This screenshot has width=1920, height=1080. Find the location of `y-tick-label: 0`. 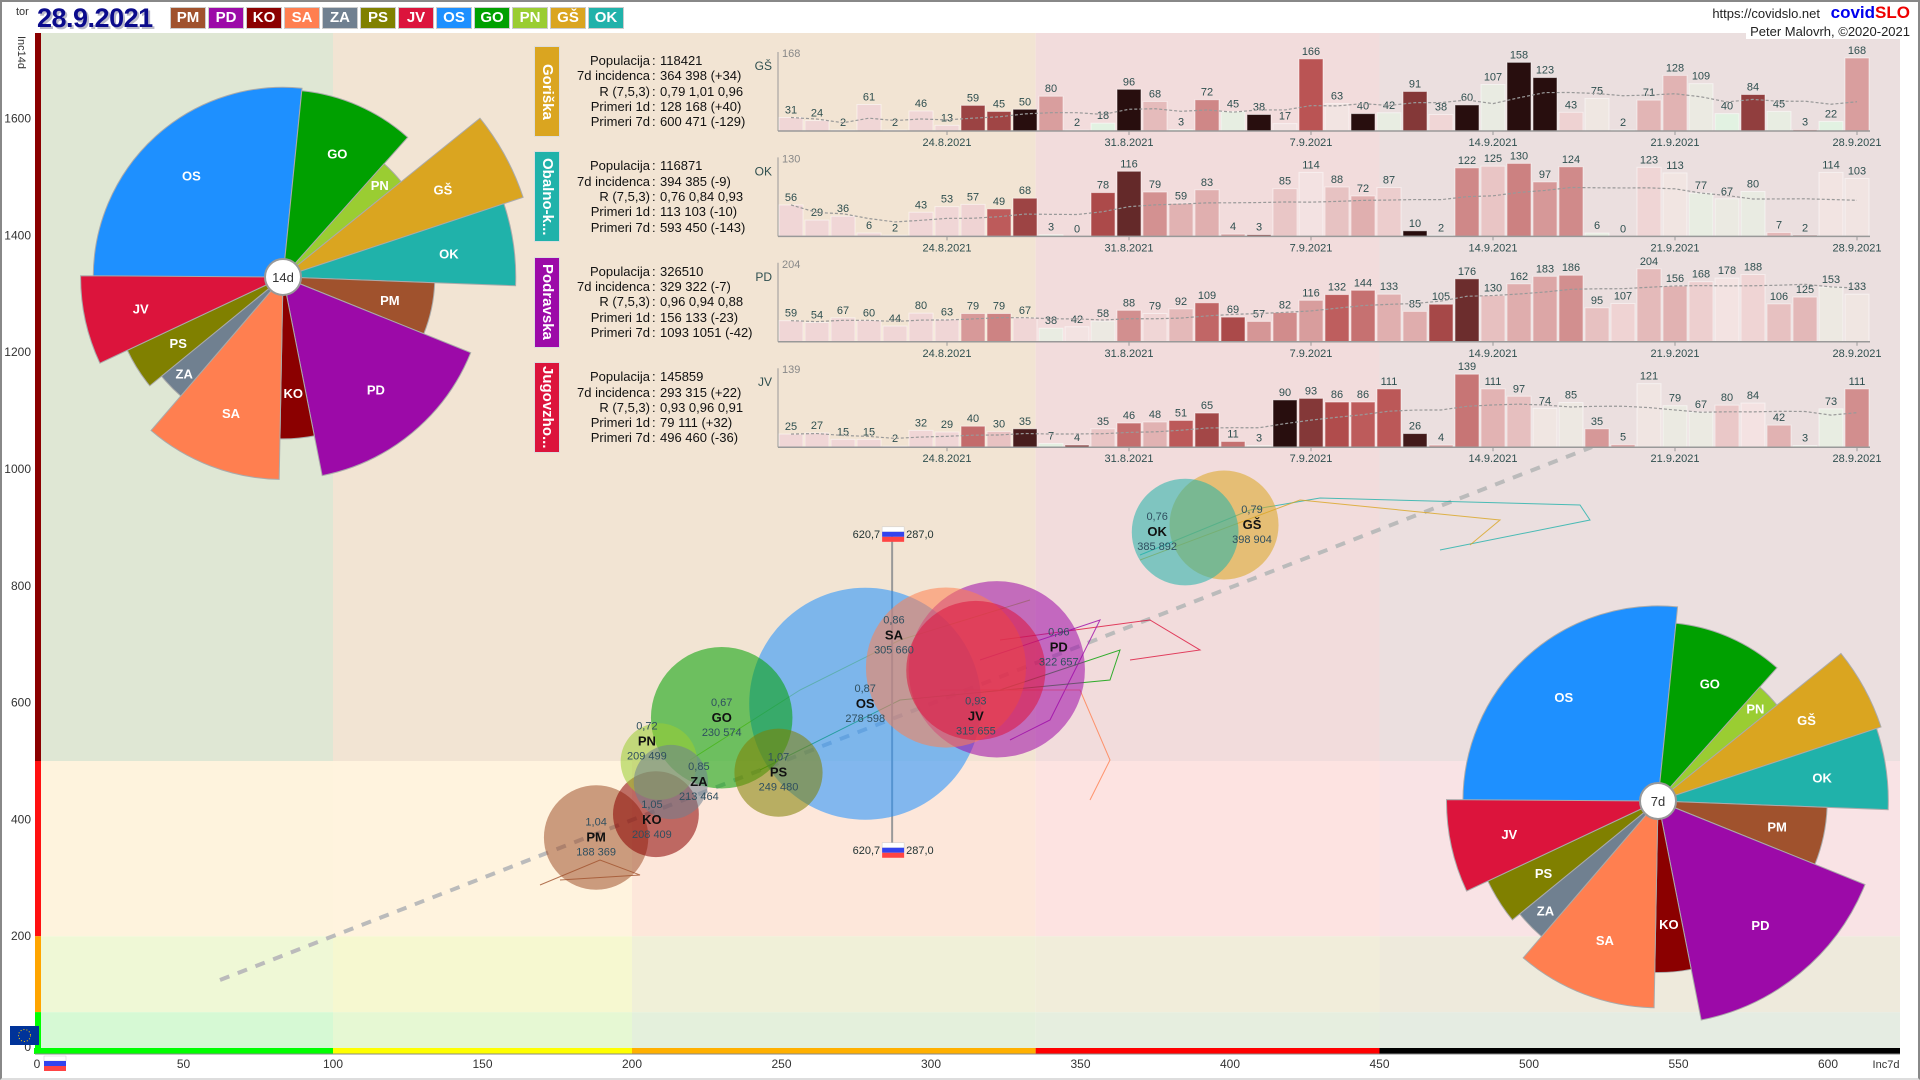

y-tick-label: 0 is located at coordinates (27, 1047).